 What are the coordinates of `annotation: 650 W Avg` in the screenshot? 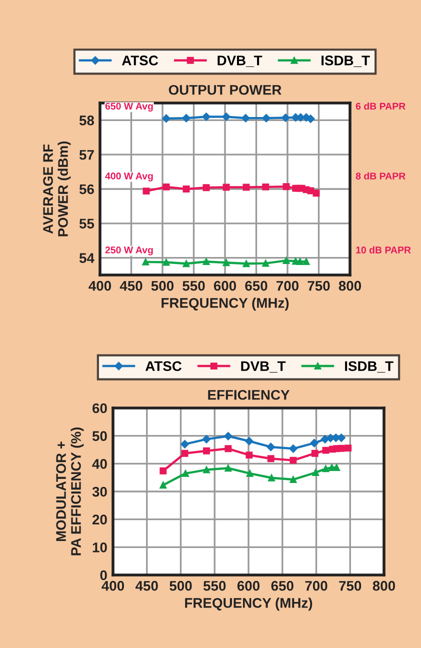 It's located at (129, 107).